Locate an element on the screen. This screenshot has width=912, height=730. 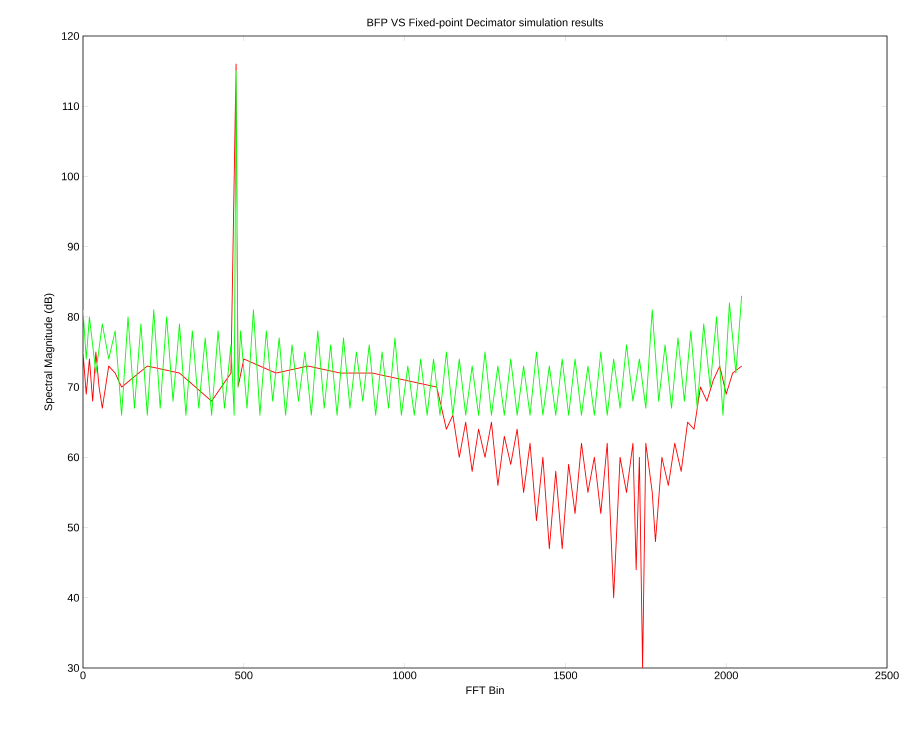
y-tick-label: 110 is located at coordinates (71, 106).